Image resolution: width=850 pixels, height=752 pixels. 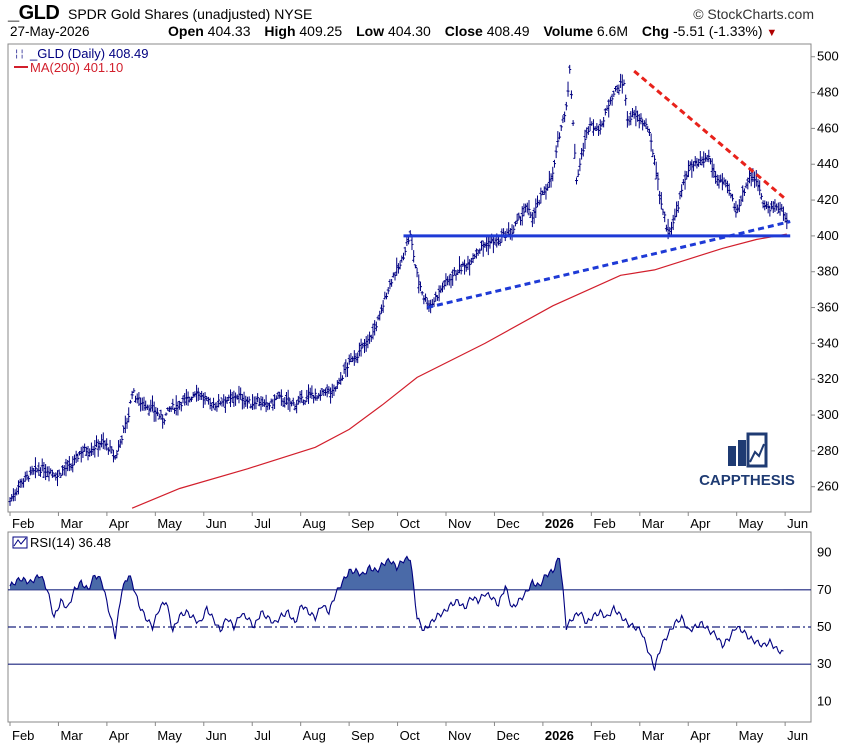 I want to click on change-label: Chg, so click(x=655, y=31).